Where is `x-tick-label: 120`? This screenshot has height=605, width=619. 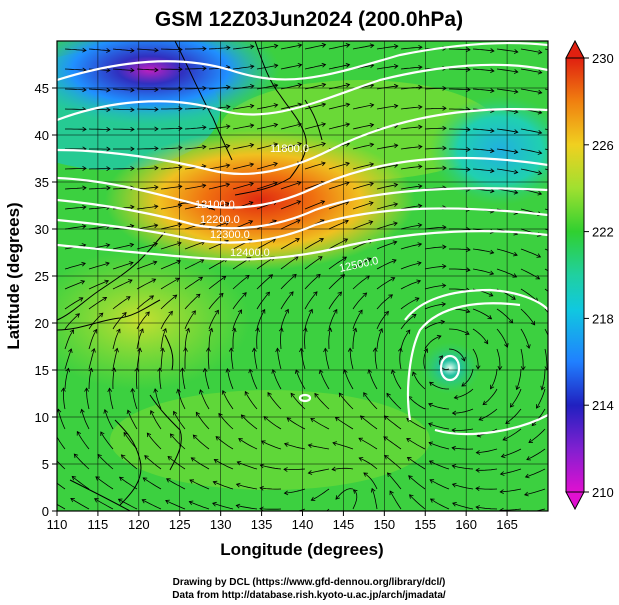
x-tick-label: 120 is located at coordinates (139, 524).